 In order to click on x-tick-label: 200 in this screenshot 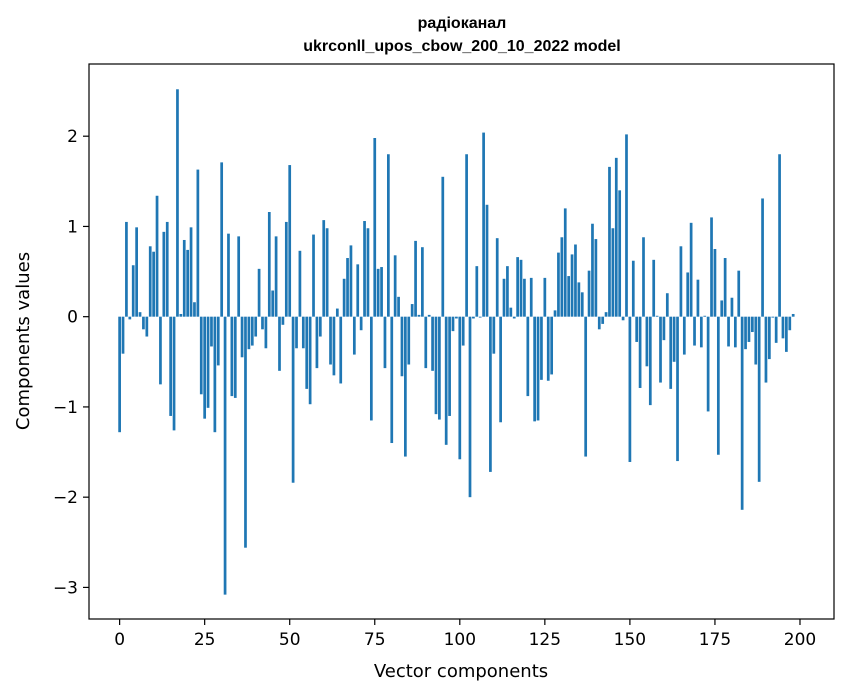, I will do `click(800, 640)`.